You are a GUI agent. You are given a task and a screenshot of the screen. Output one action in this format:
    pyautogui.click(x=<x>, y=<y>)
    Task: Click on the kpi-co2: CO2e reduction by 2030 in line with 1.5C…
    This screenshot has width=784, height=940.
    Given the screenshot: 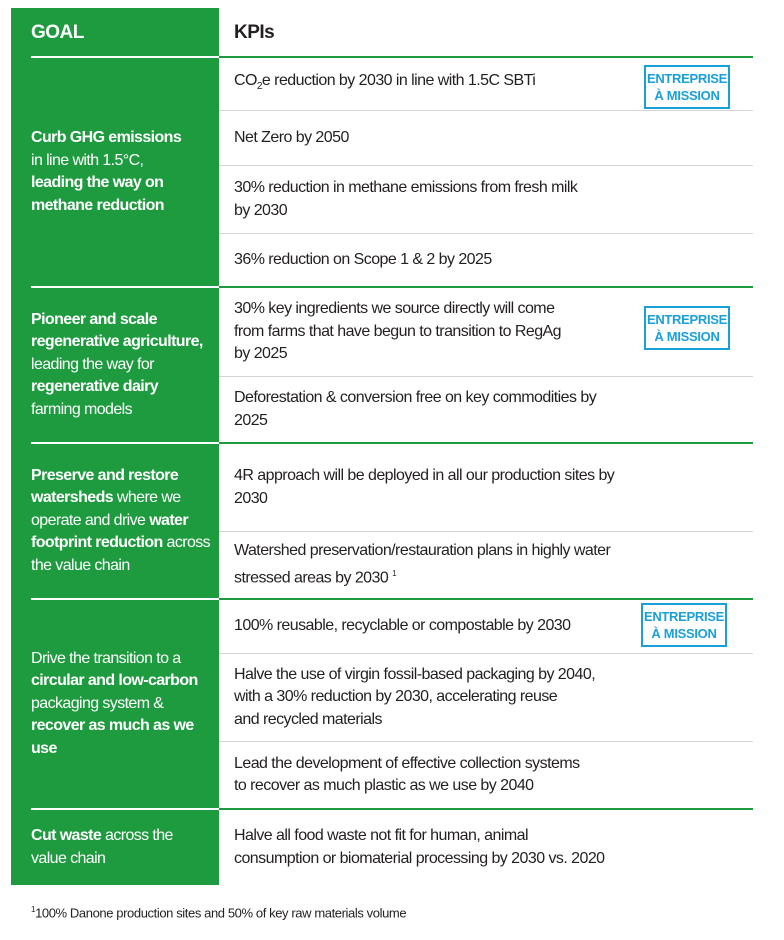 What is the action you would take?
    pyautogui.click(x=385, y=81)
    